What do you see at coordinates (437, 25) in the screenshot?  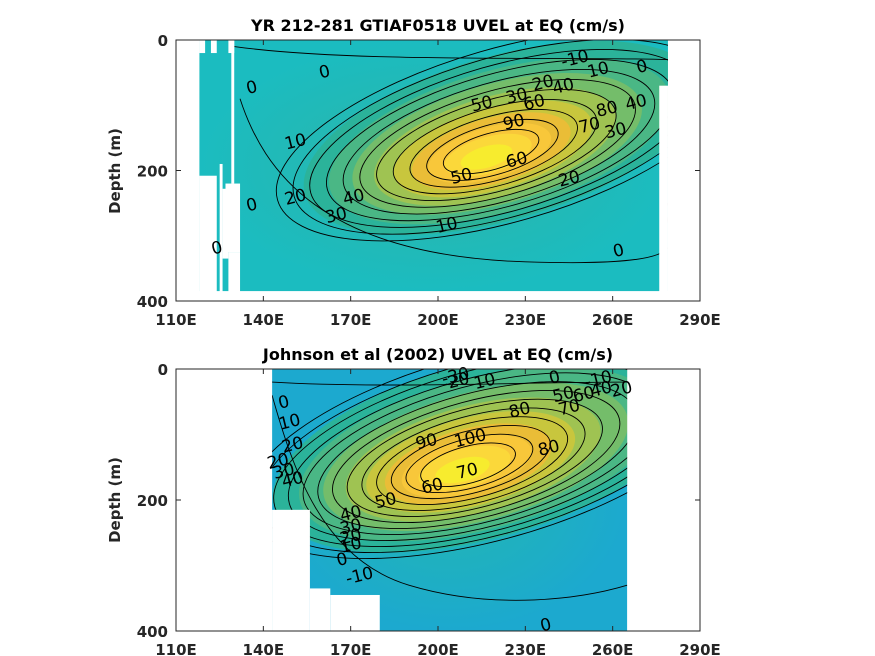 I see `panel-title: YR 212-281 GTIAF0518 UVEL at EQ (cm/s)` at bounding box center [437, 25].